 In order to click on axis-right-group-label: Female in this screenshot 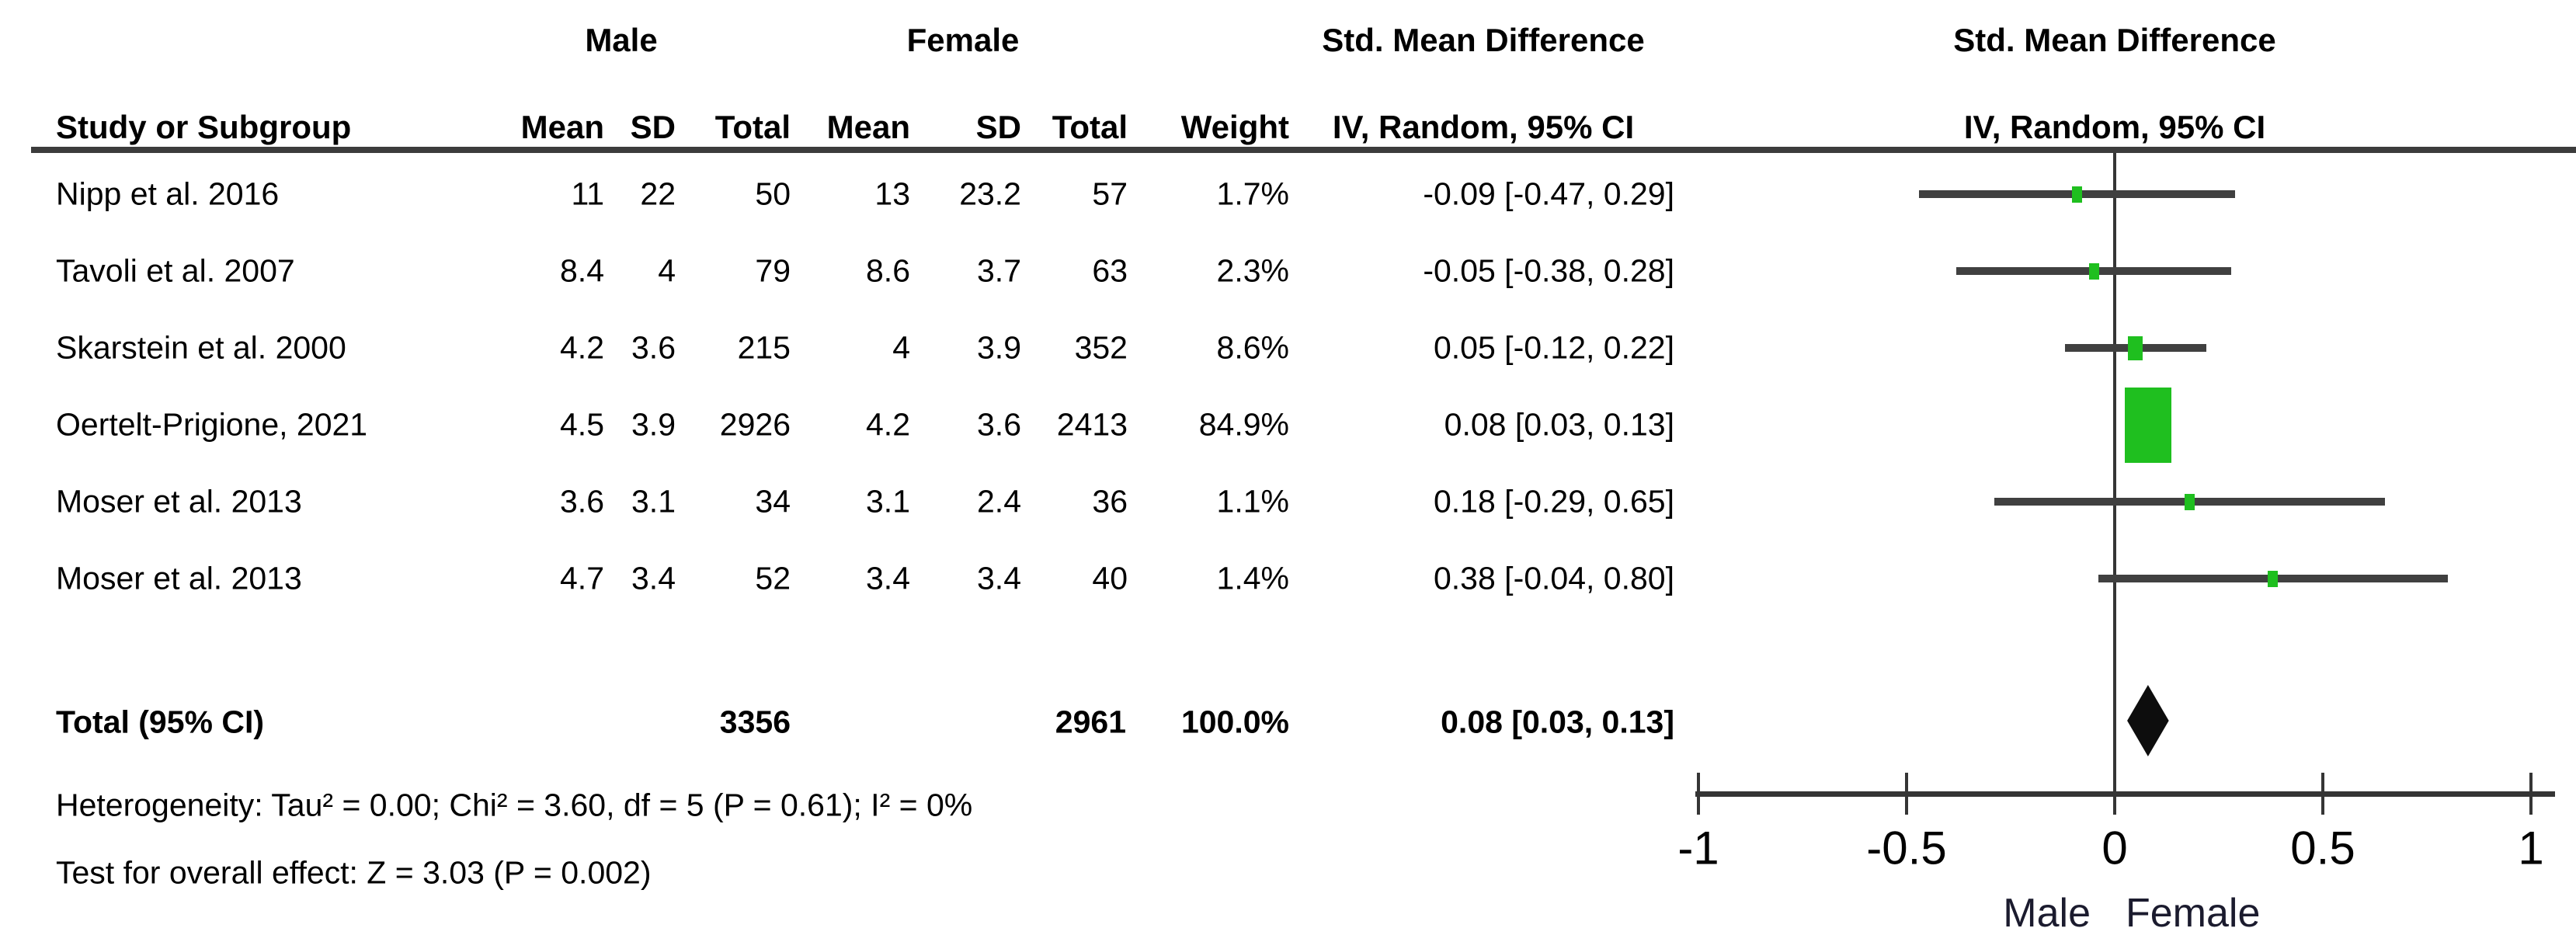, I will do `click(2193, 913)`.